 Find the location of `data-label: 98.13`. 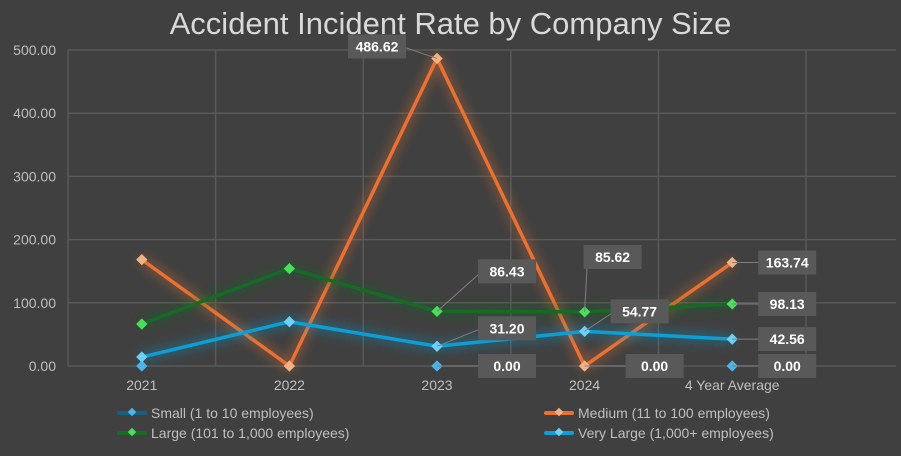

data-label: 98.13 is located at coordinates (787, 304).